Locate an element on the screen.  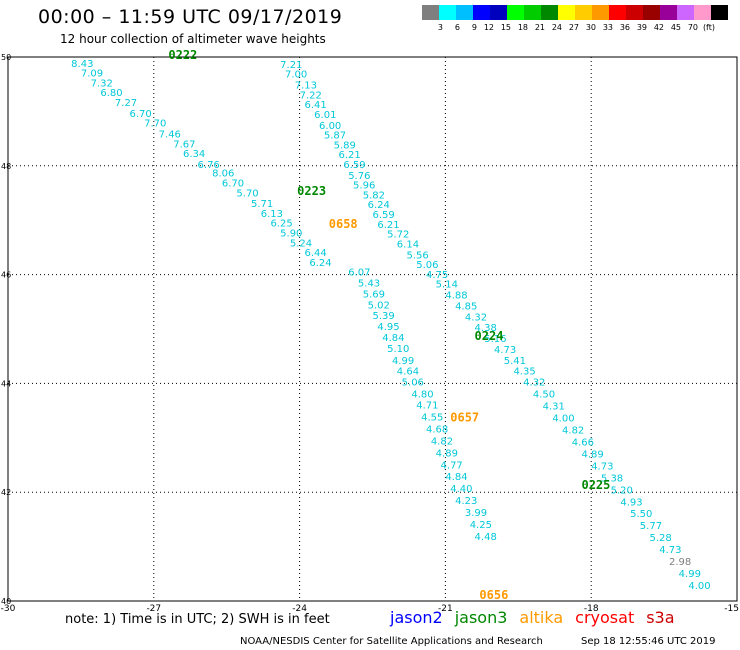
lat-tick-label: 42 is located at coordinates (6, 492).